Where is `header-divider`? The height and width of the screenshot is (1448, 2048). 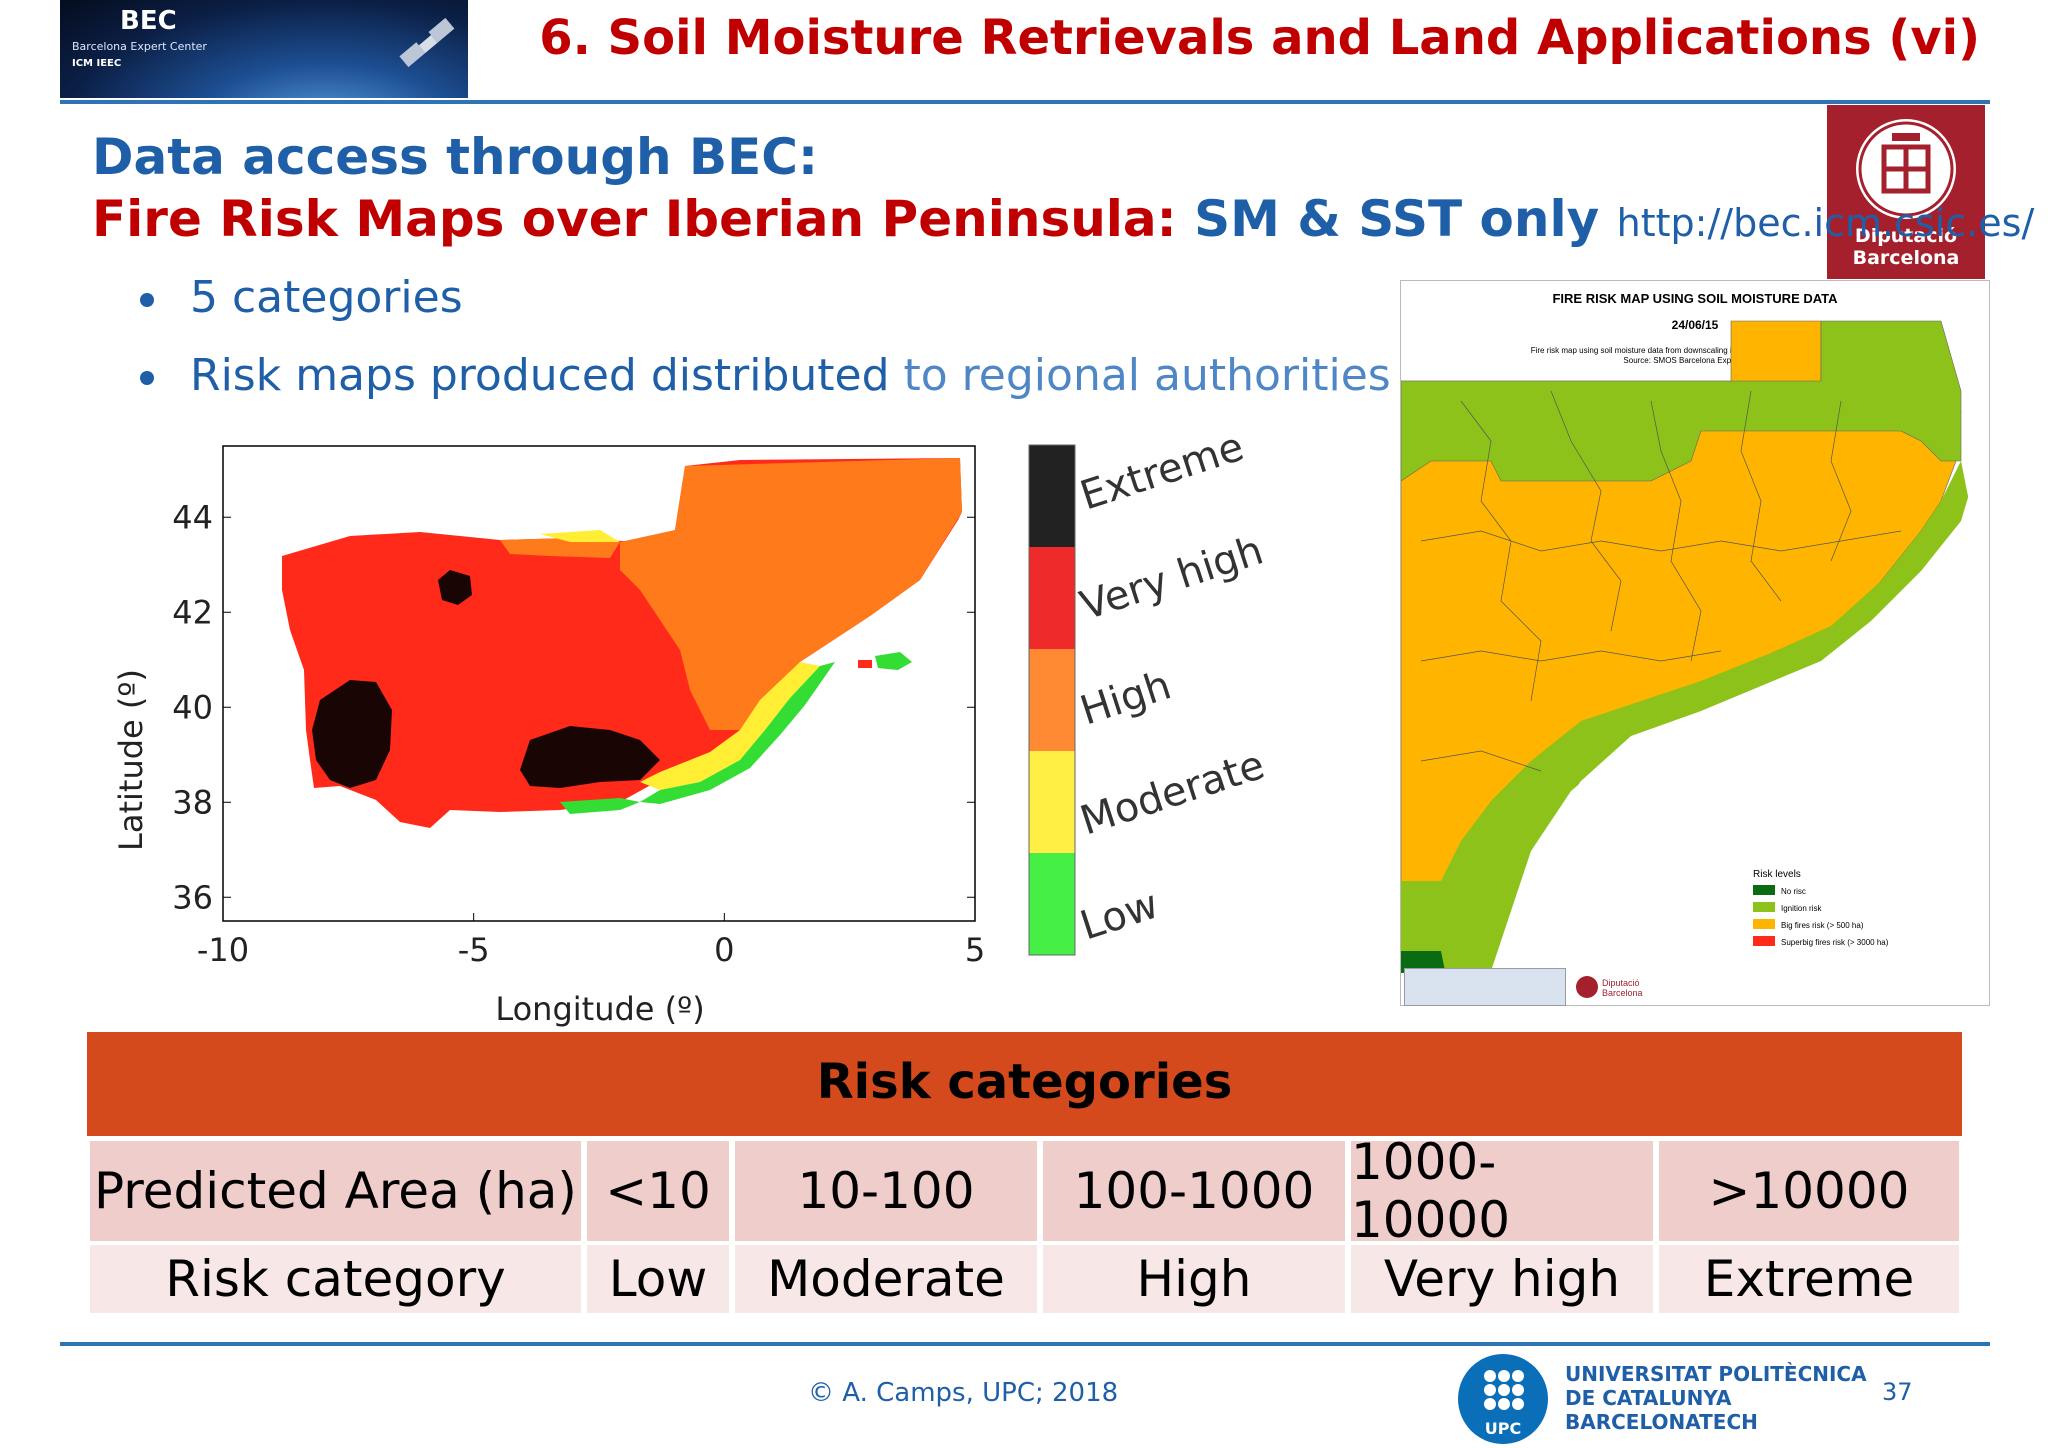
header-divider is located at coordinates (1025, 102).